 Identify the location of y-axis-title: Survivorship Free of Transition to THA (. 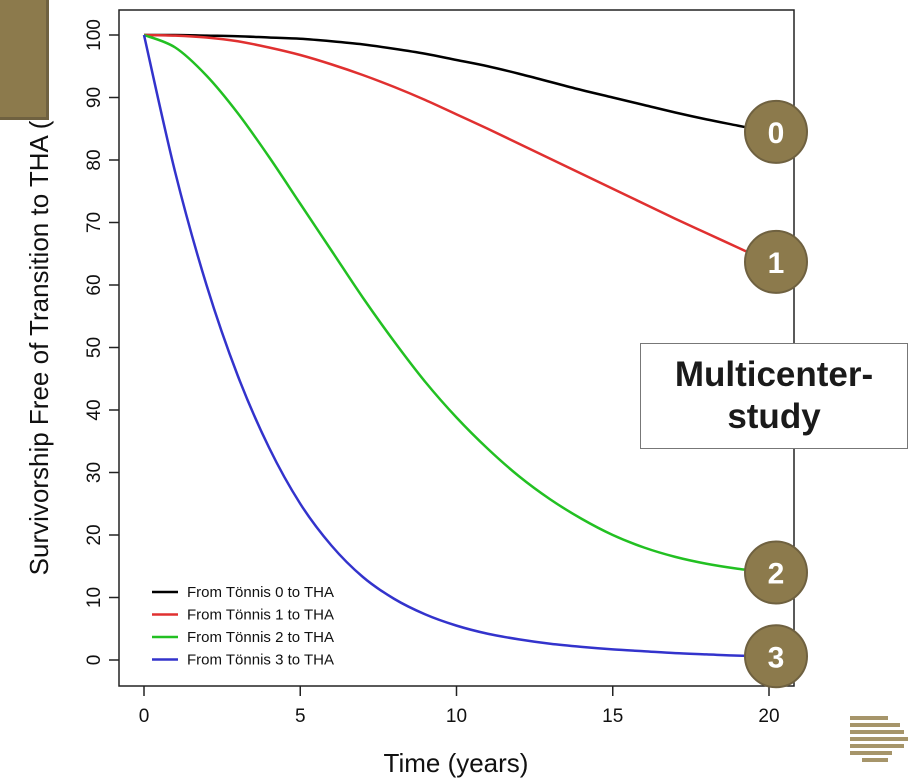
(39, 347).